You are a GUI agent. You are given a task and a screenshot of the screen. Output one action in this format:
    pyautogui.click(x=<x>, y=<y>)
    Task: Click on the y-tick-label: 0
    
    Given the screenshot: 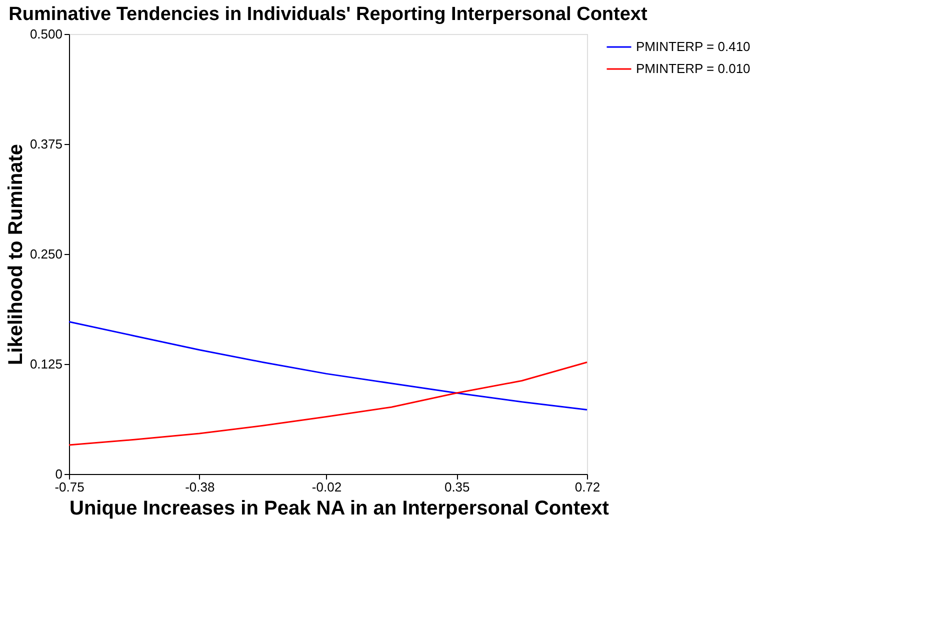 What is the action you would take?
    pyautogui.click(x=58, y=474)
    